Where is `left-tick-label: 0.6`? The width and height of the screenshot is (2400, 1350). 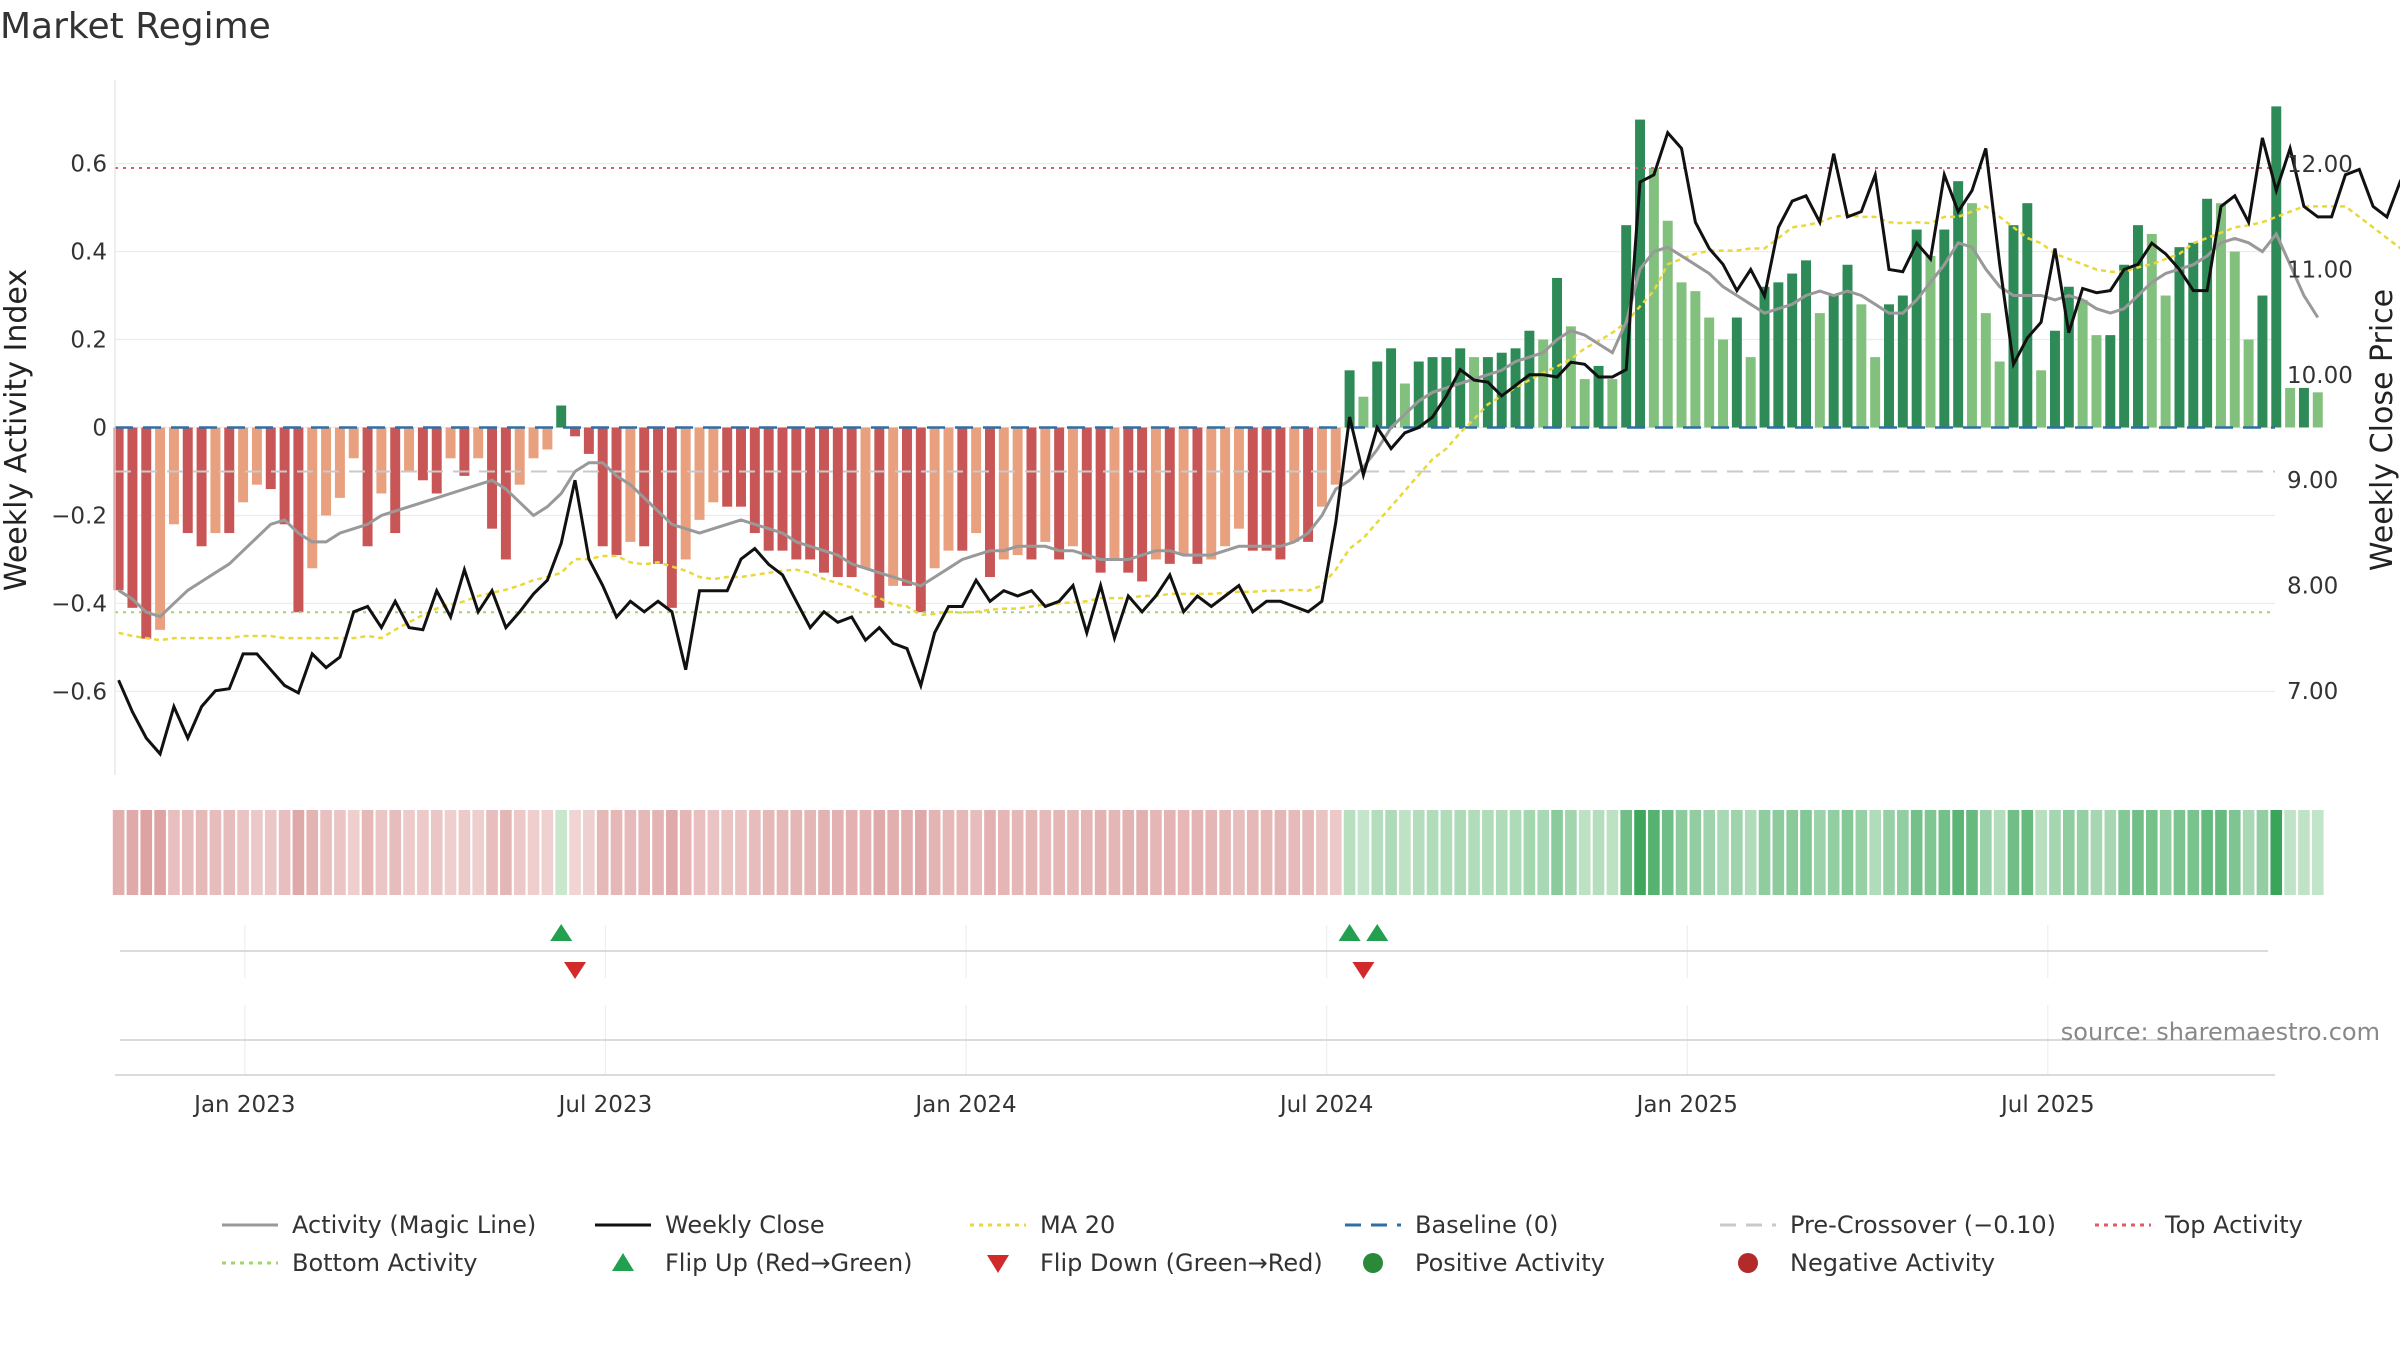
left-tick-label: 0.6 is located at coordinates (88, 165).